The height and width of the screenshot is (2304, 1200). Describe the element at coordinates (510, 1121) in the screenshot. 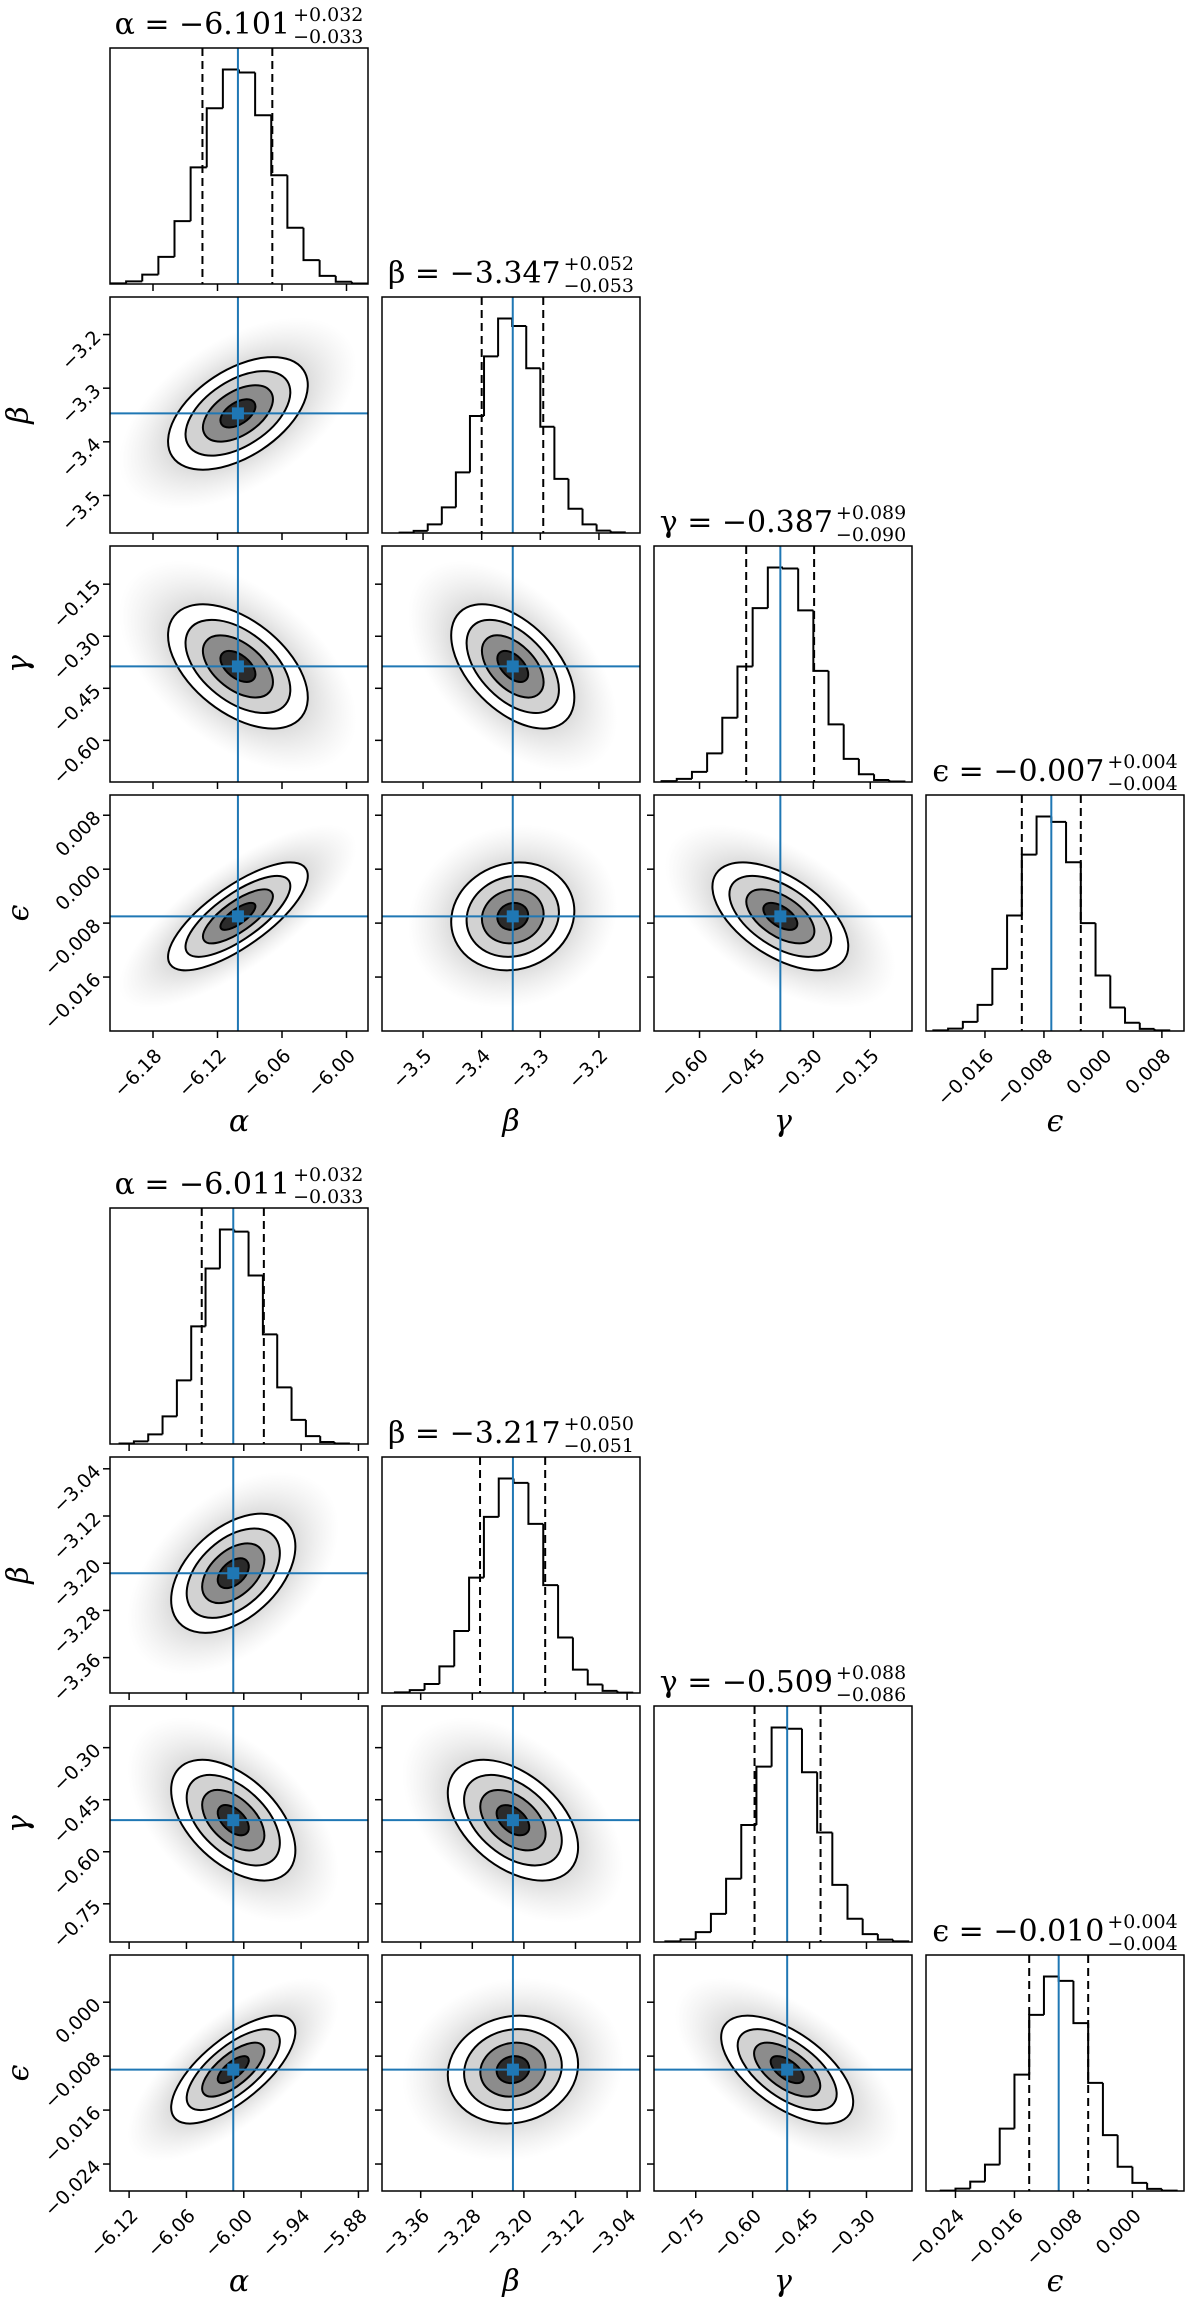

I see `x-axis-label: β` at that location.